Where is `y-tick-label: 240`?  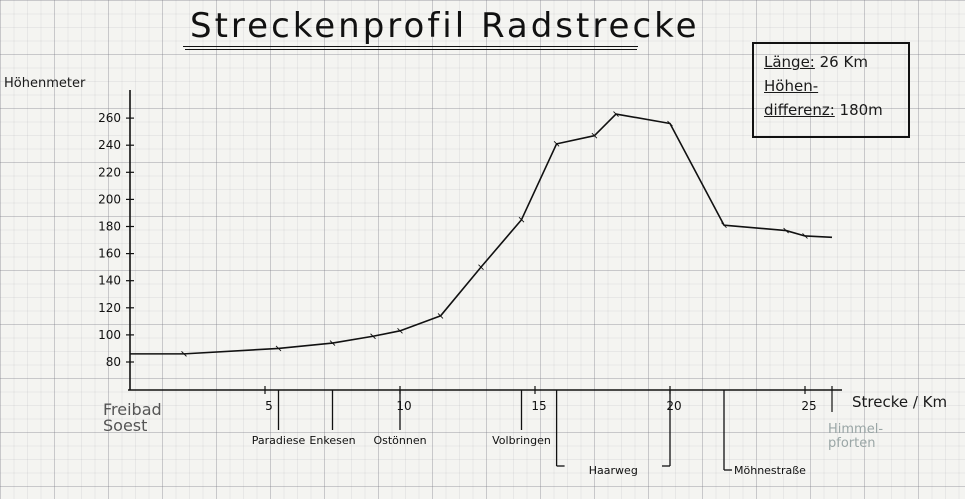
y-tick-label: 240 is located at coordinates (109, 145).